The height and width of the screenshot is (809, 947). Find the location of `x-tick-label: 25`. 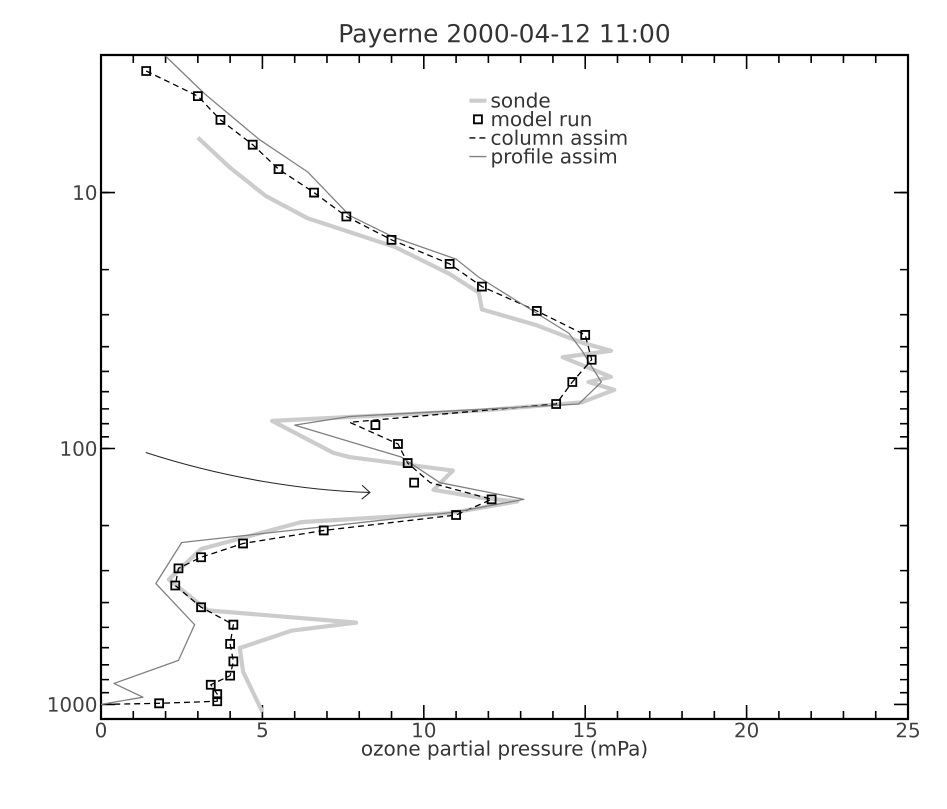

x-tick-label: 25 is located at coordinates (907, 730).